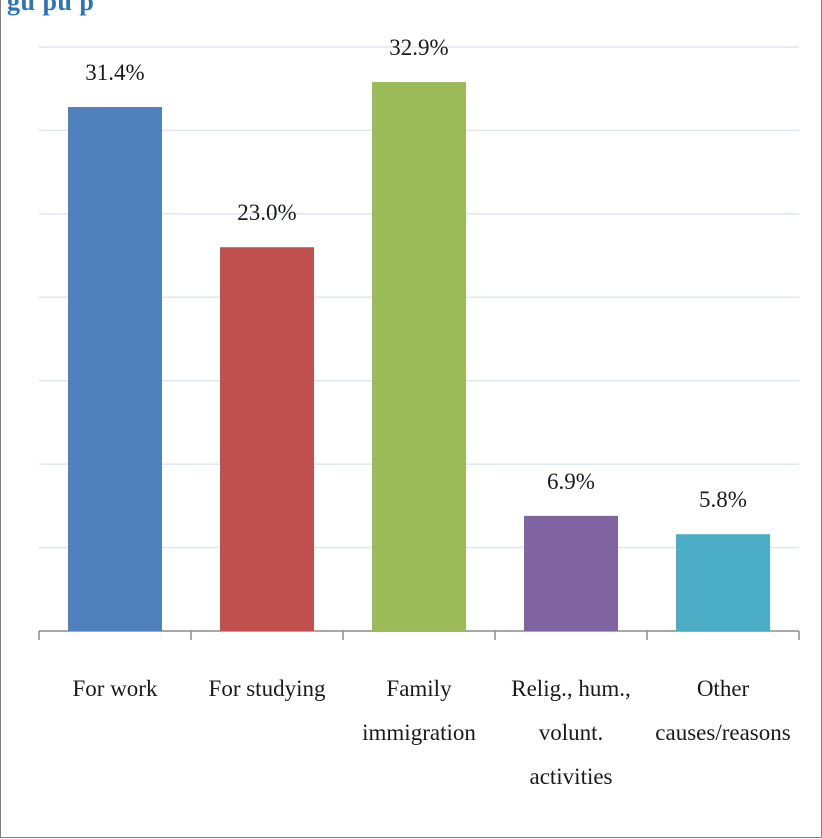 The image size is (822, 839). I want to click on x-tick-label: For work, so click(115, 688).